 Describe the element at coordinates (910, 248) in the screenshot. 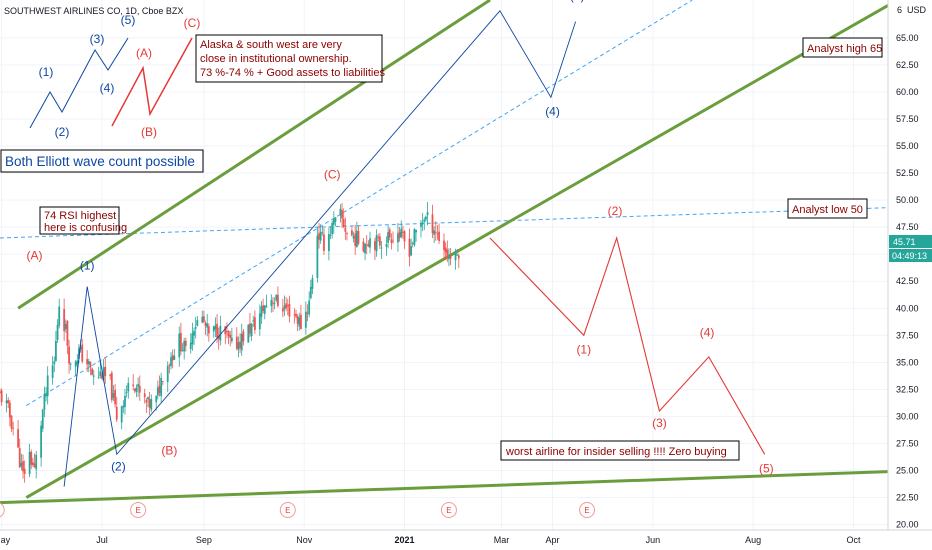

I see `last-price-tag: 45.71 04:49:13` at that location.